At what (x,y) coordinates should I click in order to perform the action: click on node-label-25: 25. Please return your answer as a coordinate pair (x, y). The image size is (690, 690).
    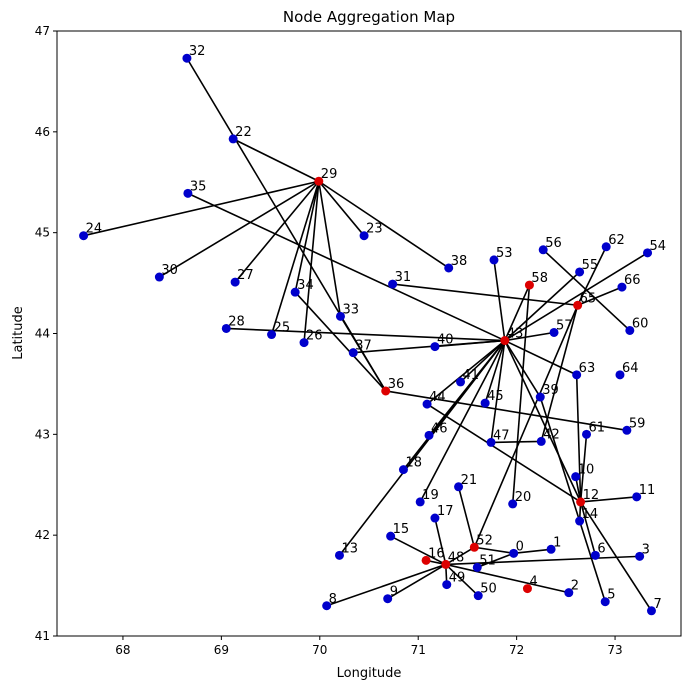
    Looking at the image, I should click on (282, 328).